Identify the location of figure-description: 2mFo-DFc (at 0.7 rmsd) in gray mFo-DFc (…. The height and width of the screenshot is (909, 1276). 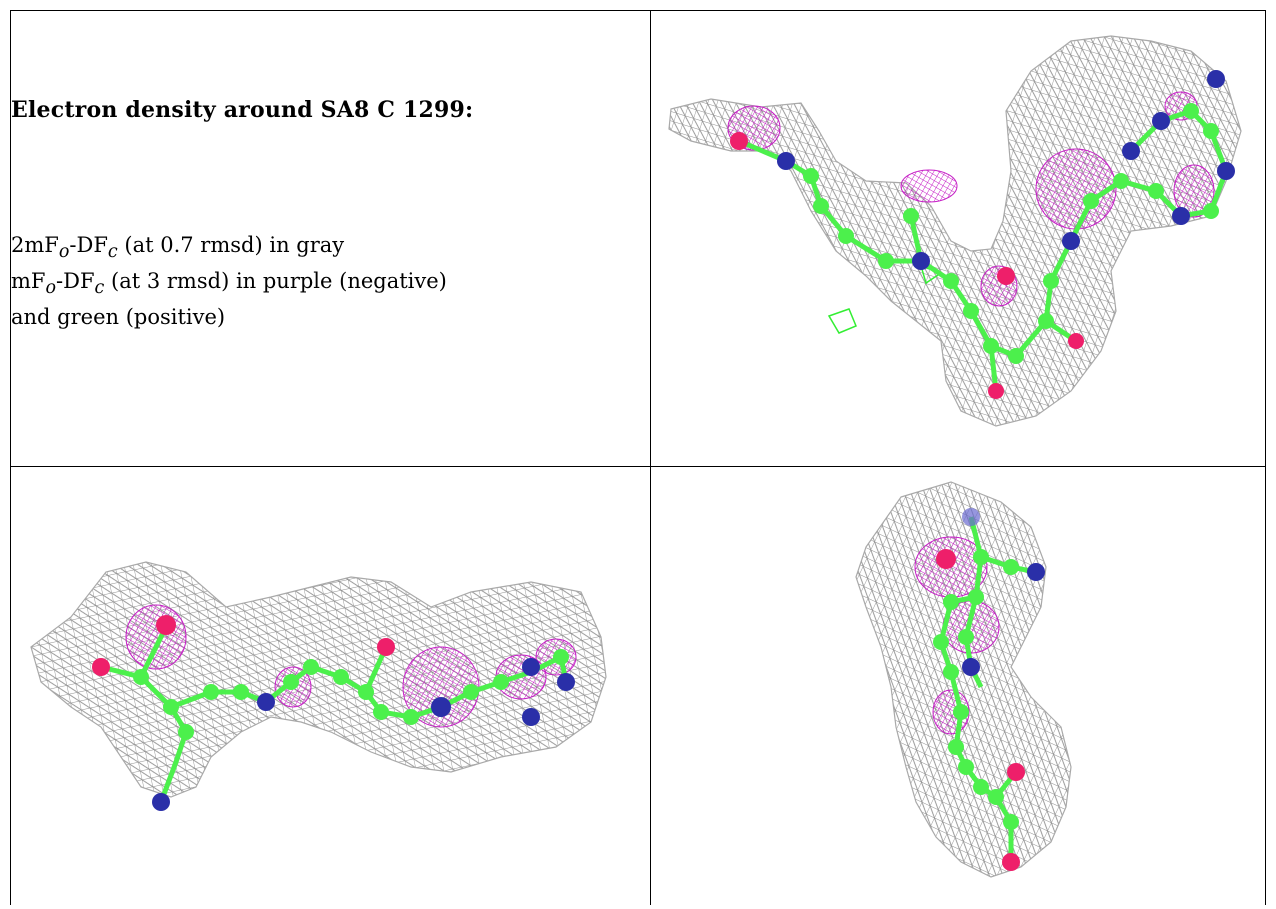
(330, 281).